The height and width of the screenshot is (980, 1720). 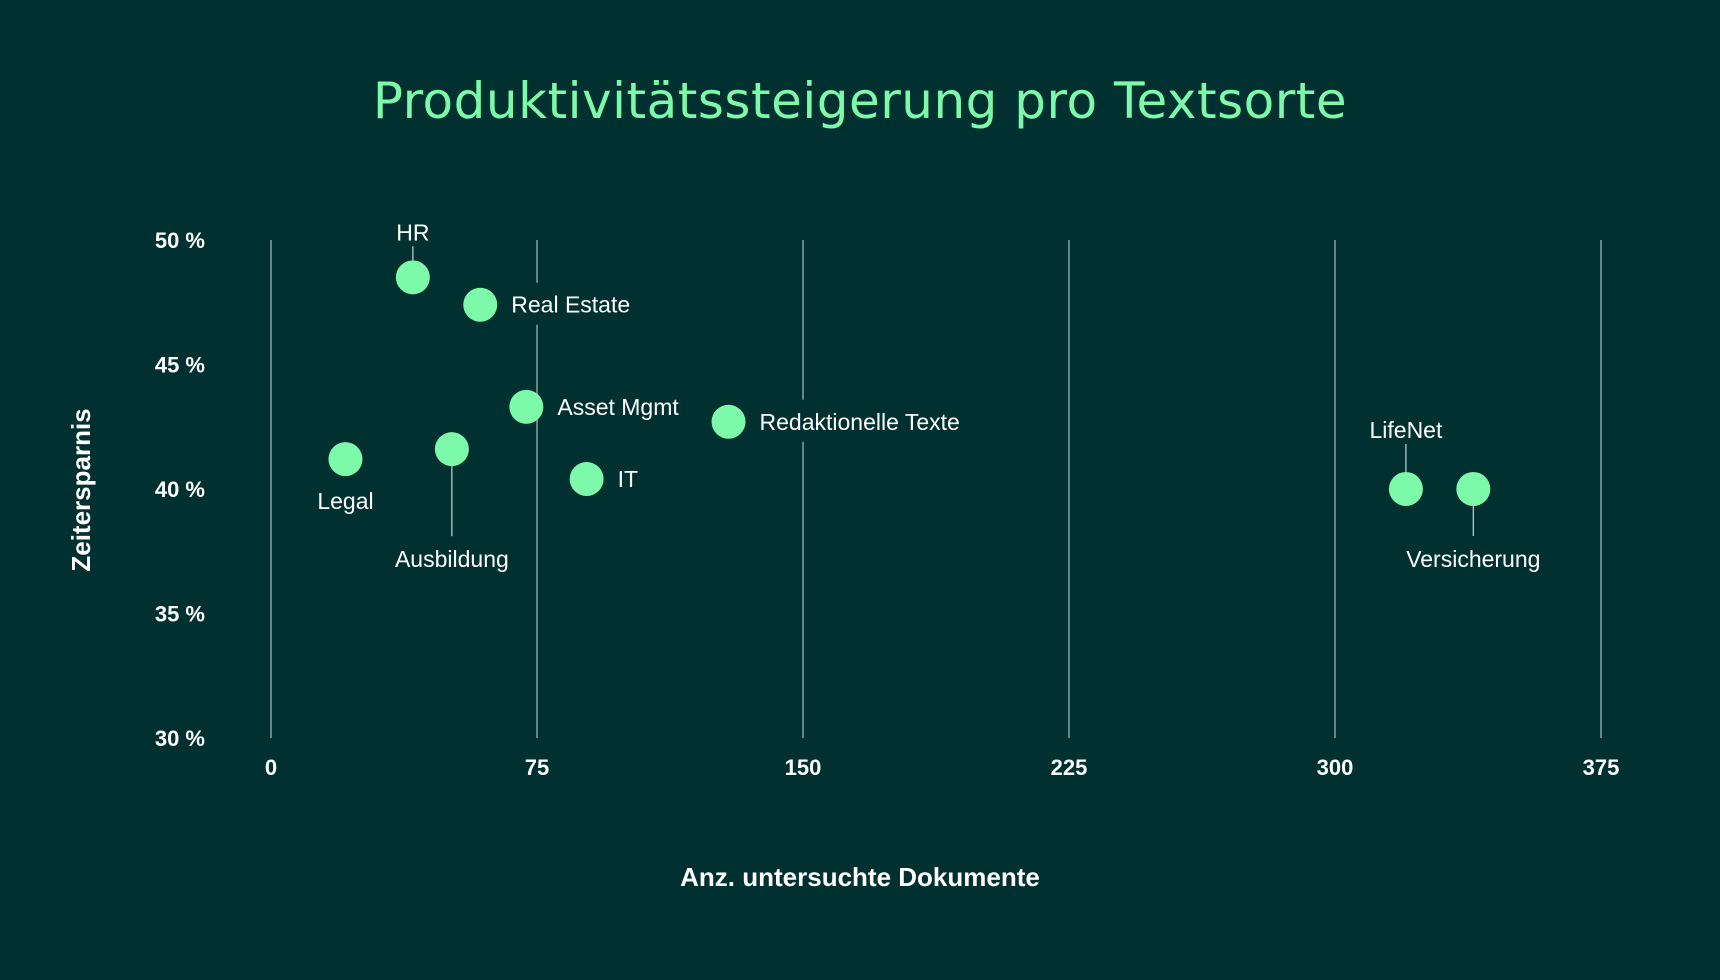 I want to click on point-label: Real Estate, so click(x=570, y=305).